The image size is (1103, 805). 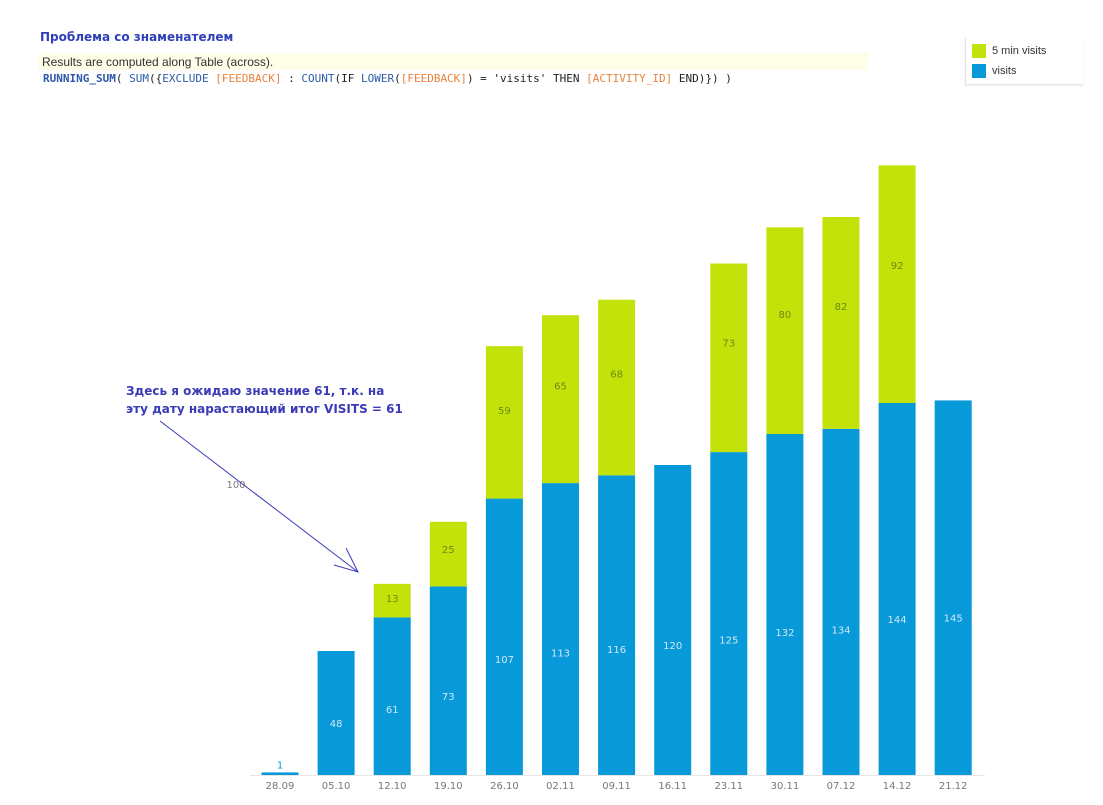 I want to click on data-label-visits: 125, so click(x=728, y=640).